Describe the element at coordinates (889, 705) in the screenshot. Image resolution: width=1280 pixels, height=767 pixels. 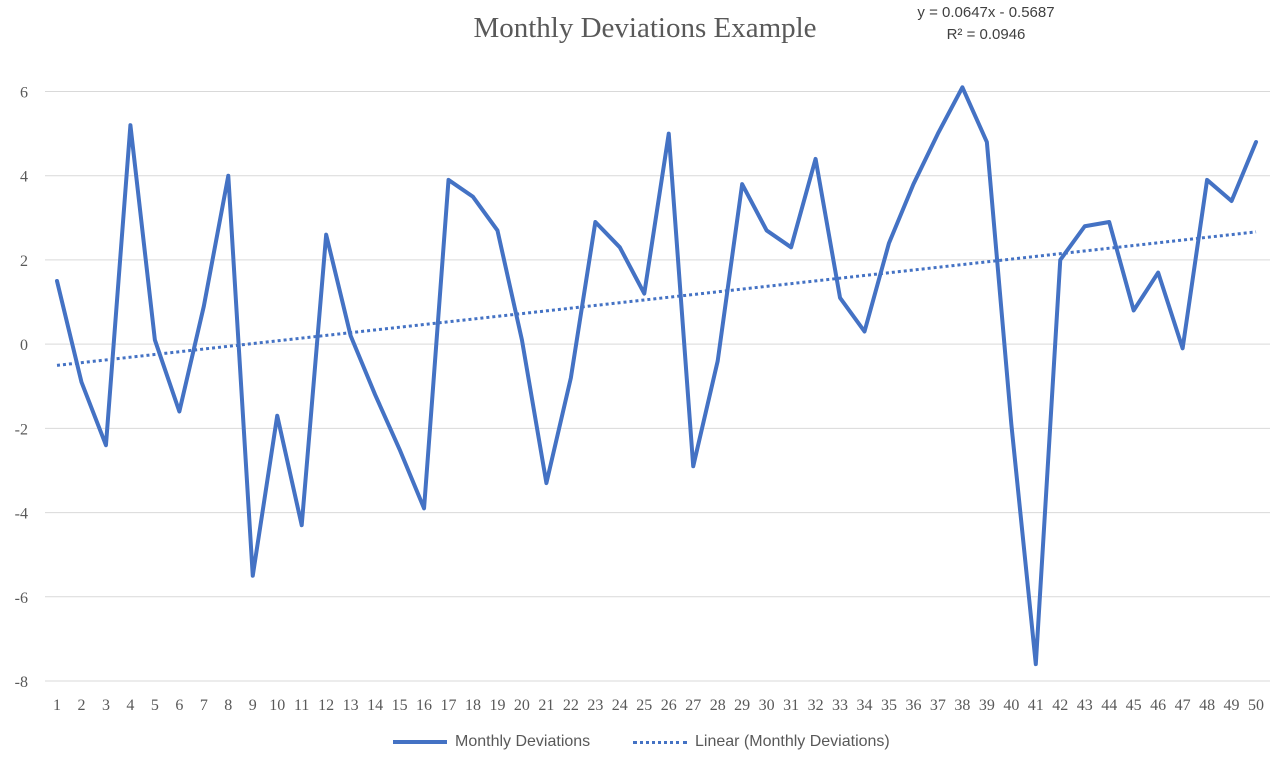
I see `x-tick-label: 35` at that location.